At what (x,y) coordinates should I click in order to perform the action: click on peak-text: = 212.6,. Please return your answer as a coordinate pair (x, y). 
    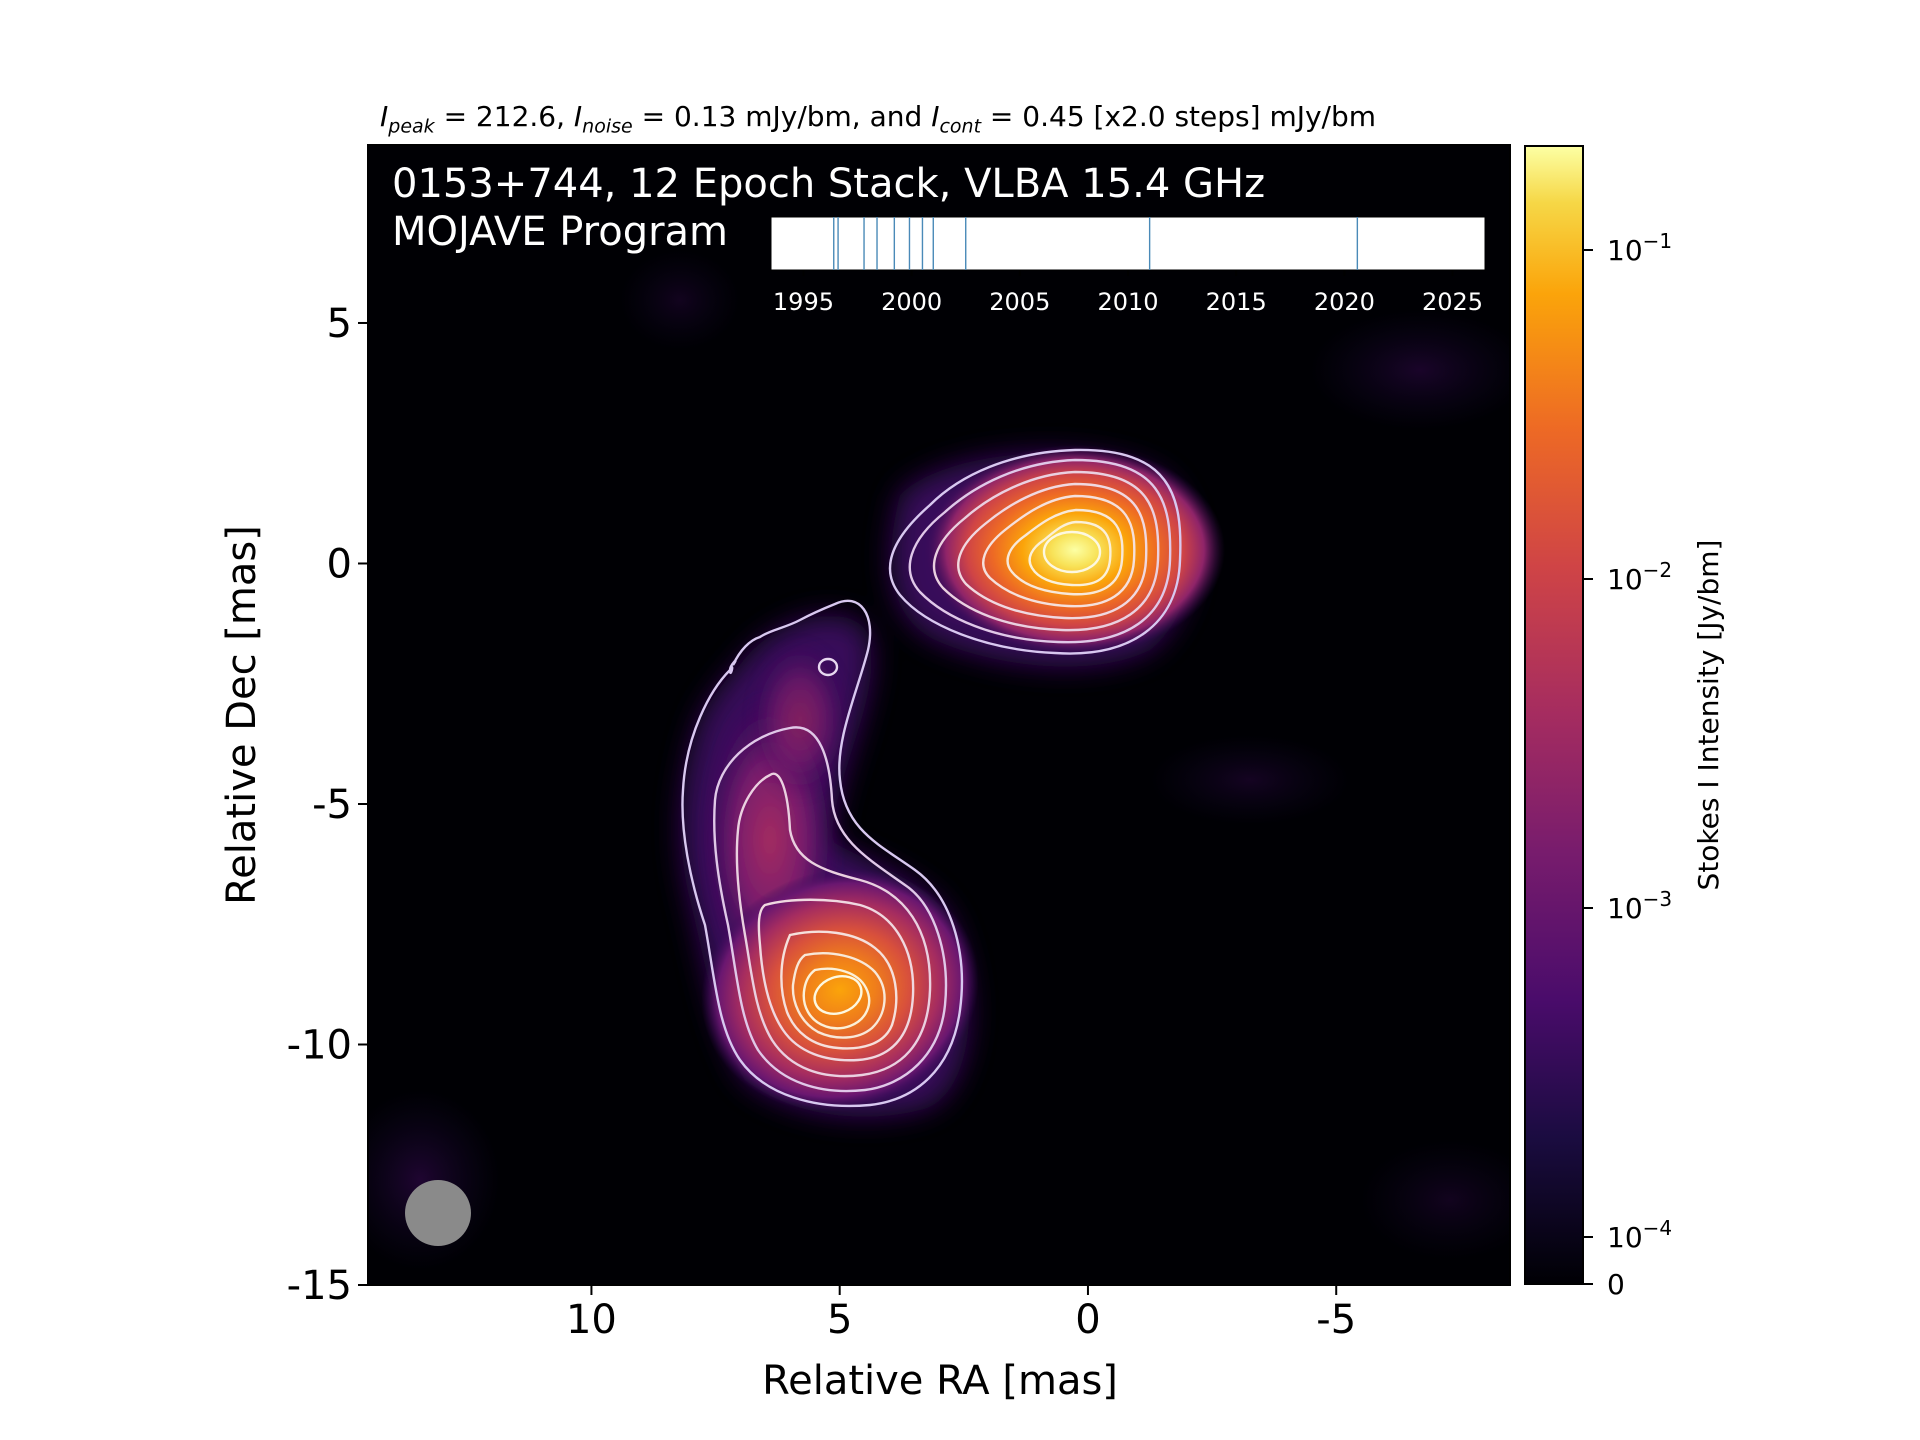
    Looking at the image, I should click on (504, 116).